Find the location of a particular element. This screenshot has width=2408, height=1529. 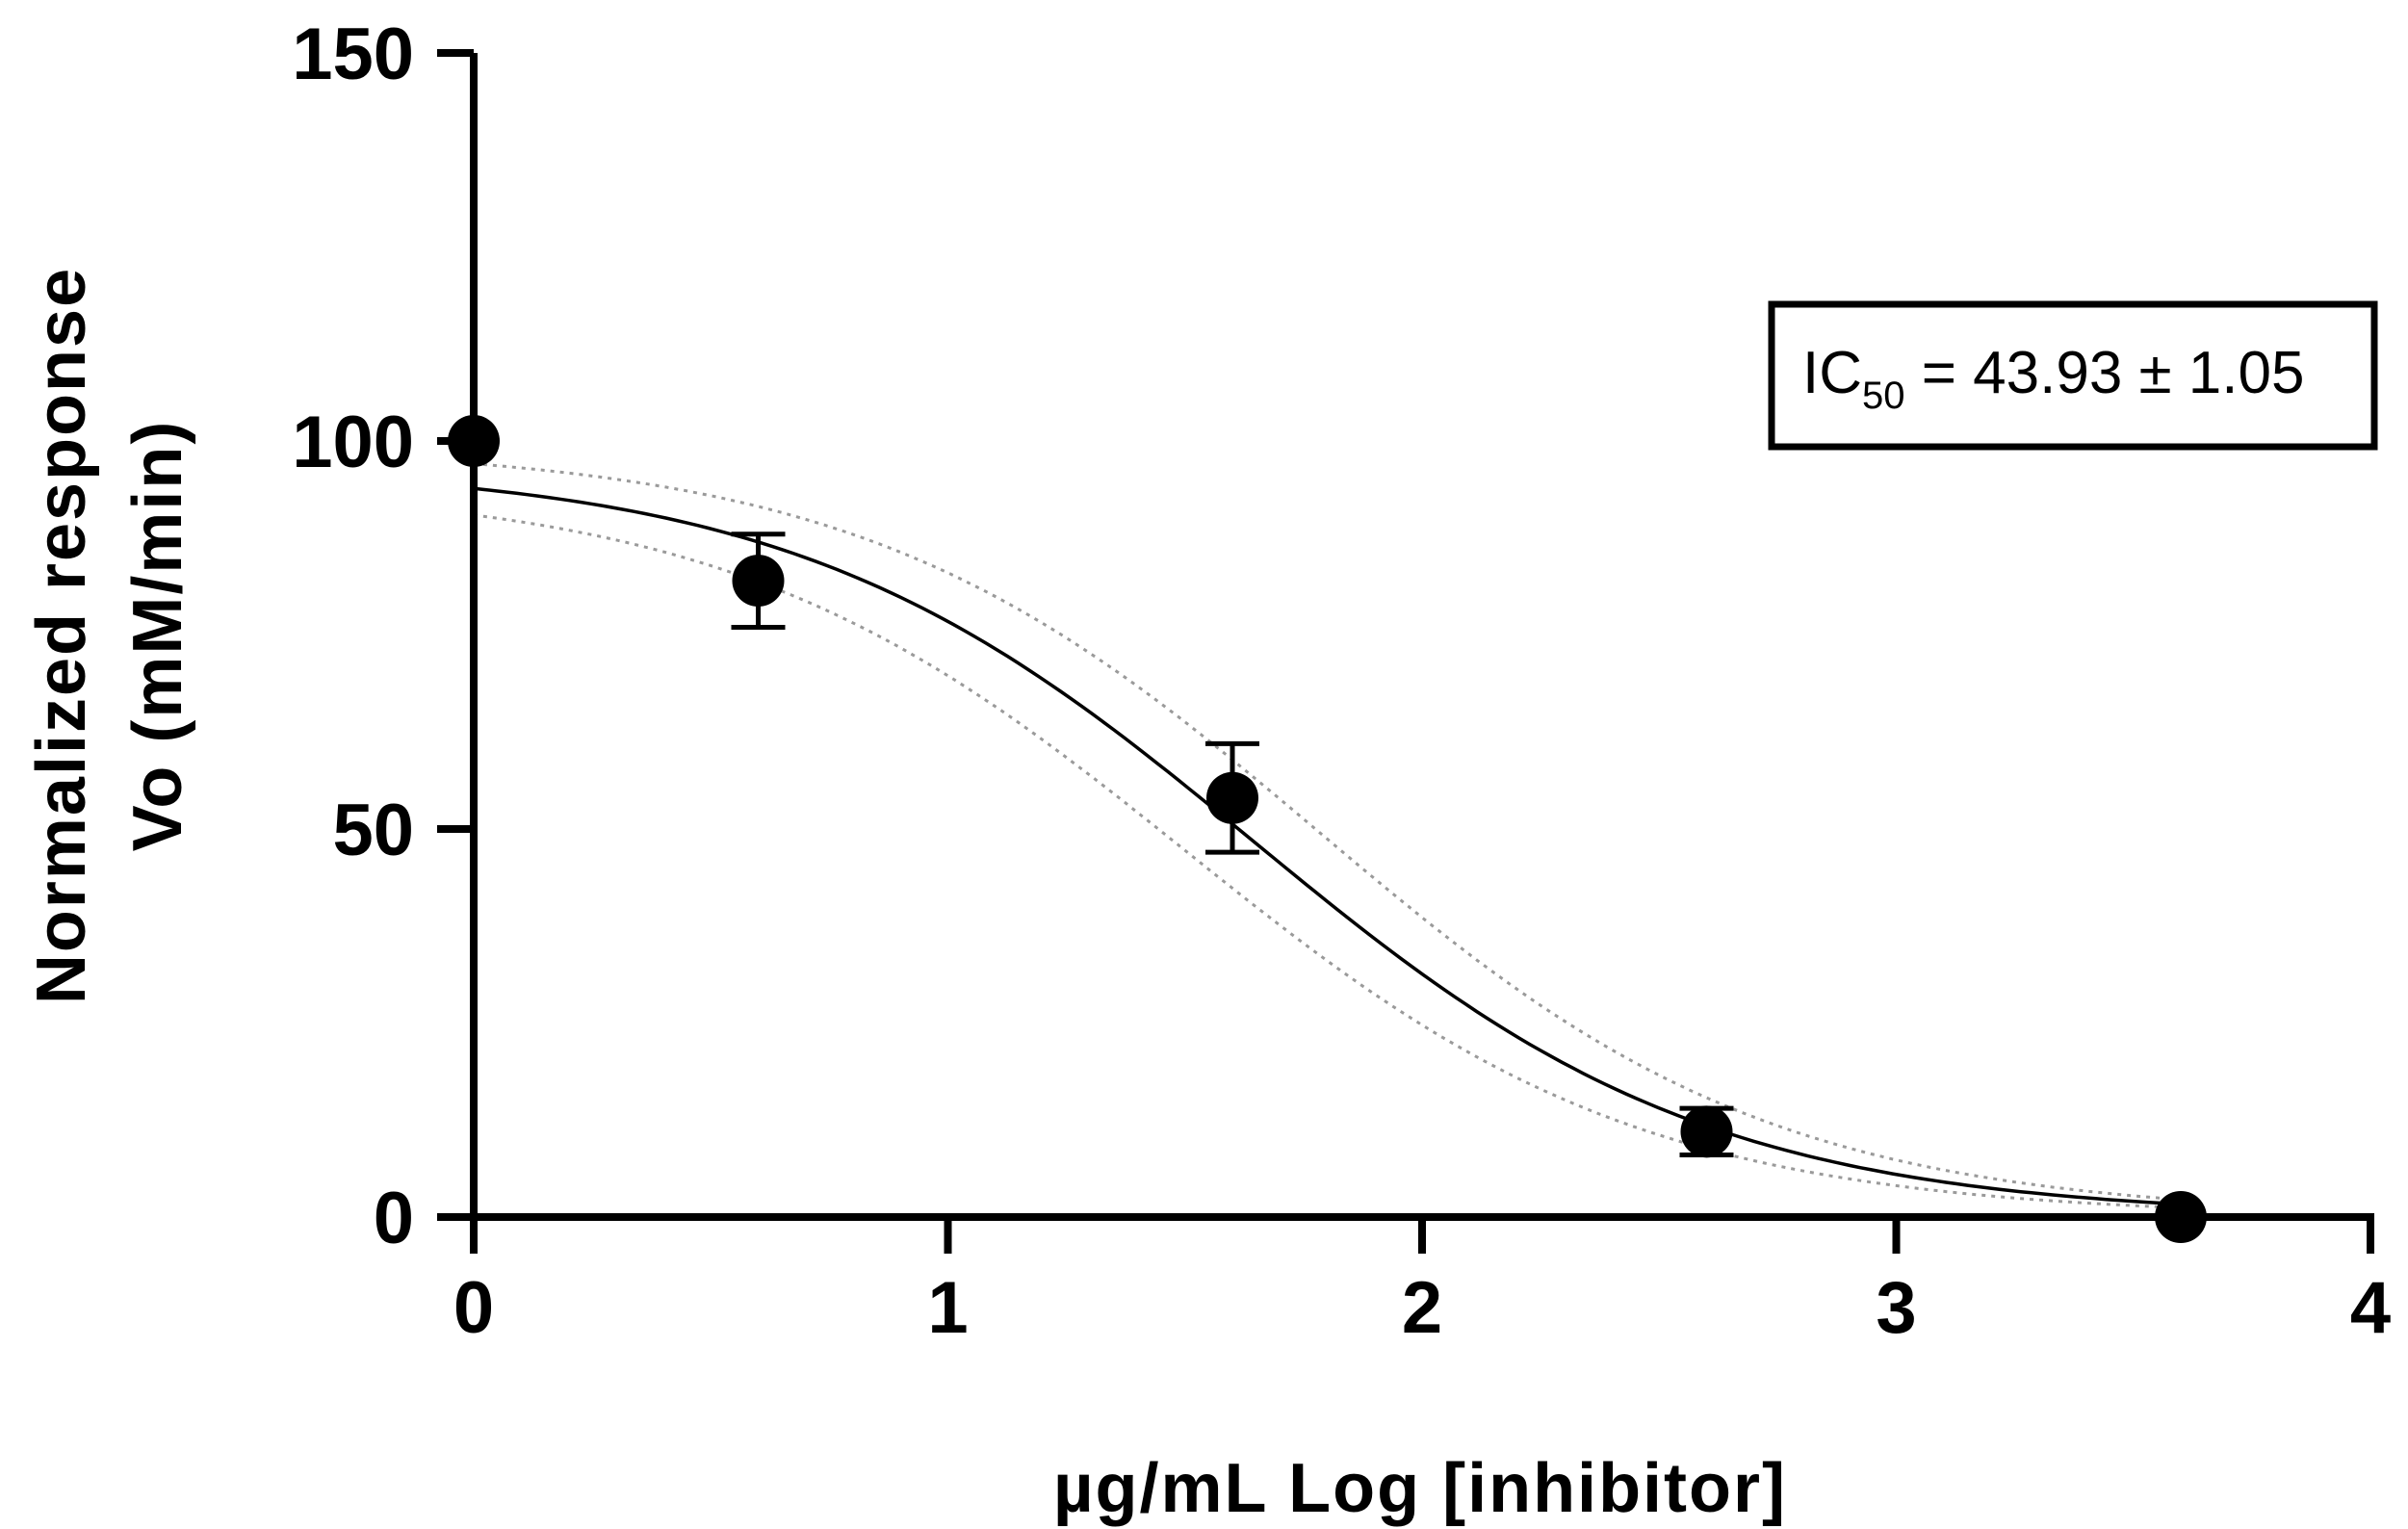

annotation-prefix: IC is located at coordinates (1832, 373).